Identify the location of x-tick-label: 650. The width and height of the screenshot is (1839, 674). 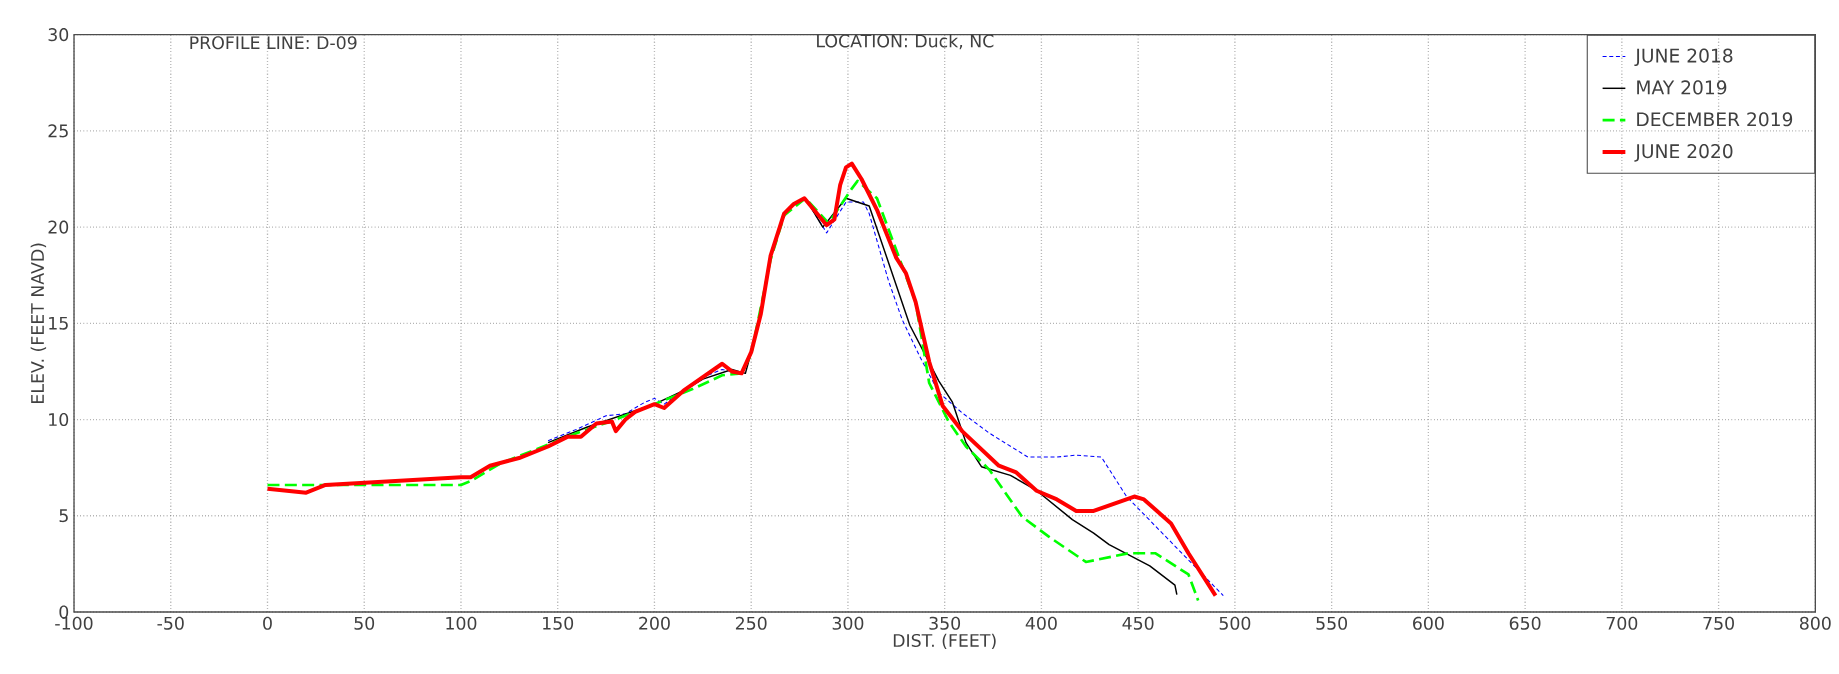
(1525, 623).